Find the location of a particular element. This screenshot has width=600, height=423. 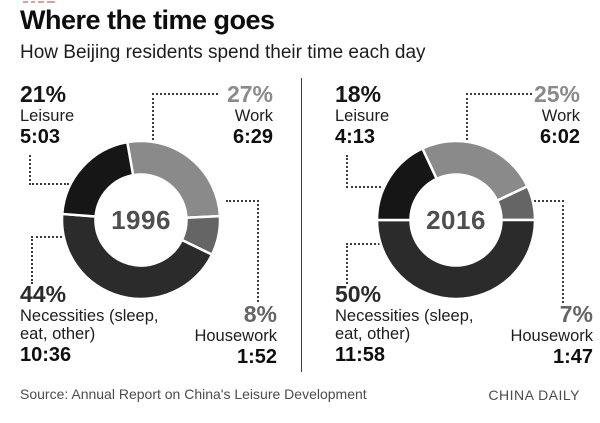

label-2016-housework: 7% Housework 1:47 is located at coordinates (551, 335).